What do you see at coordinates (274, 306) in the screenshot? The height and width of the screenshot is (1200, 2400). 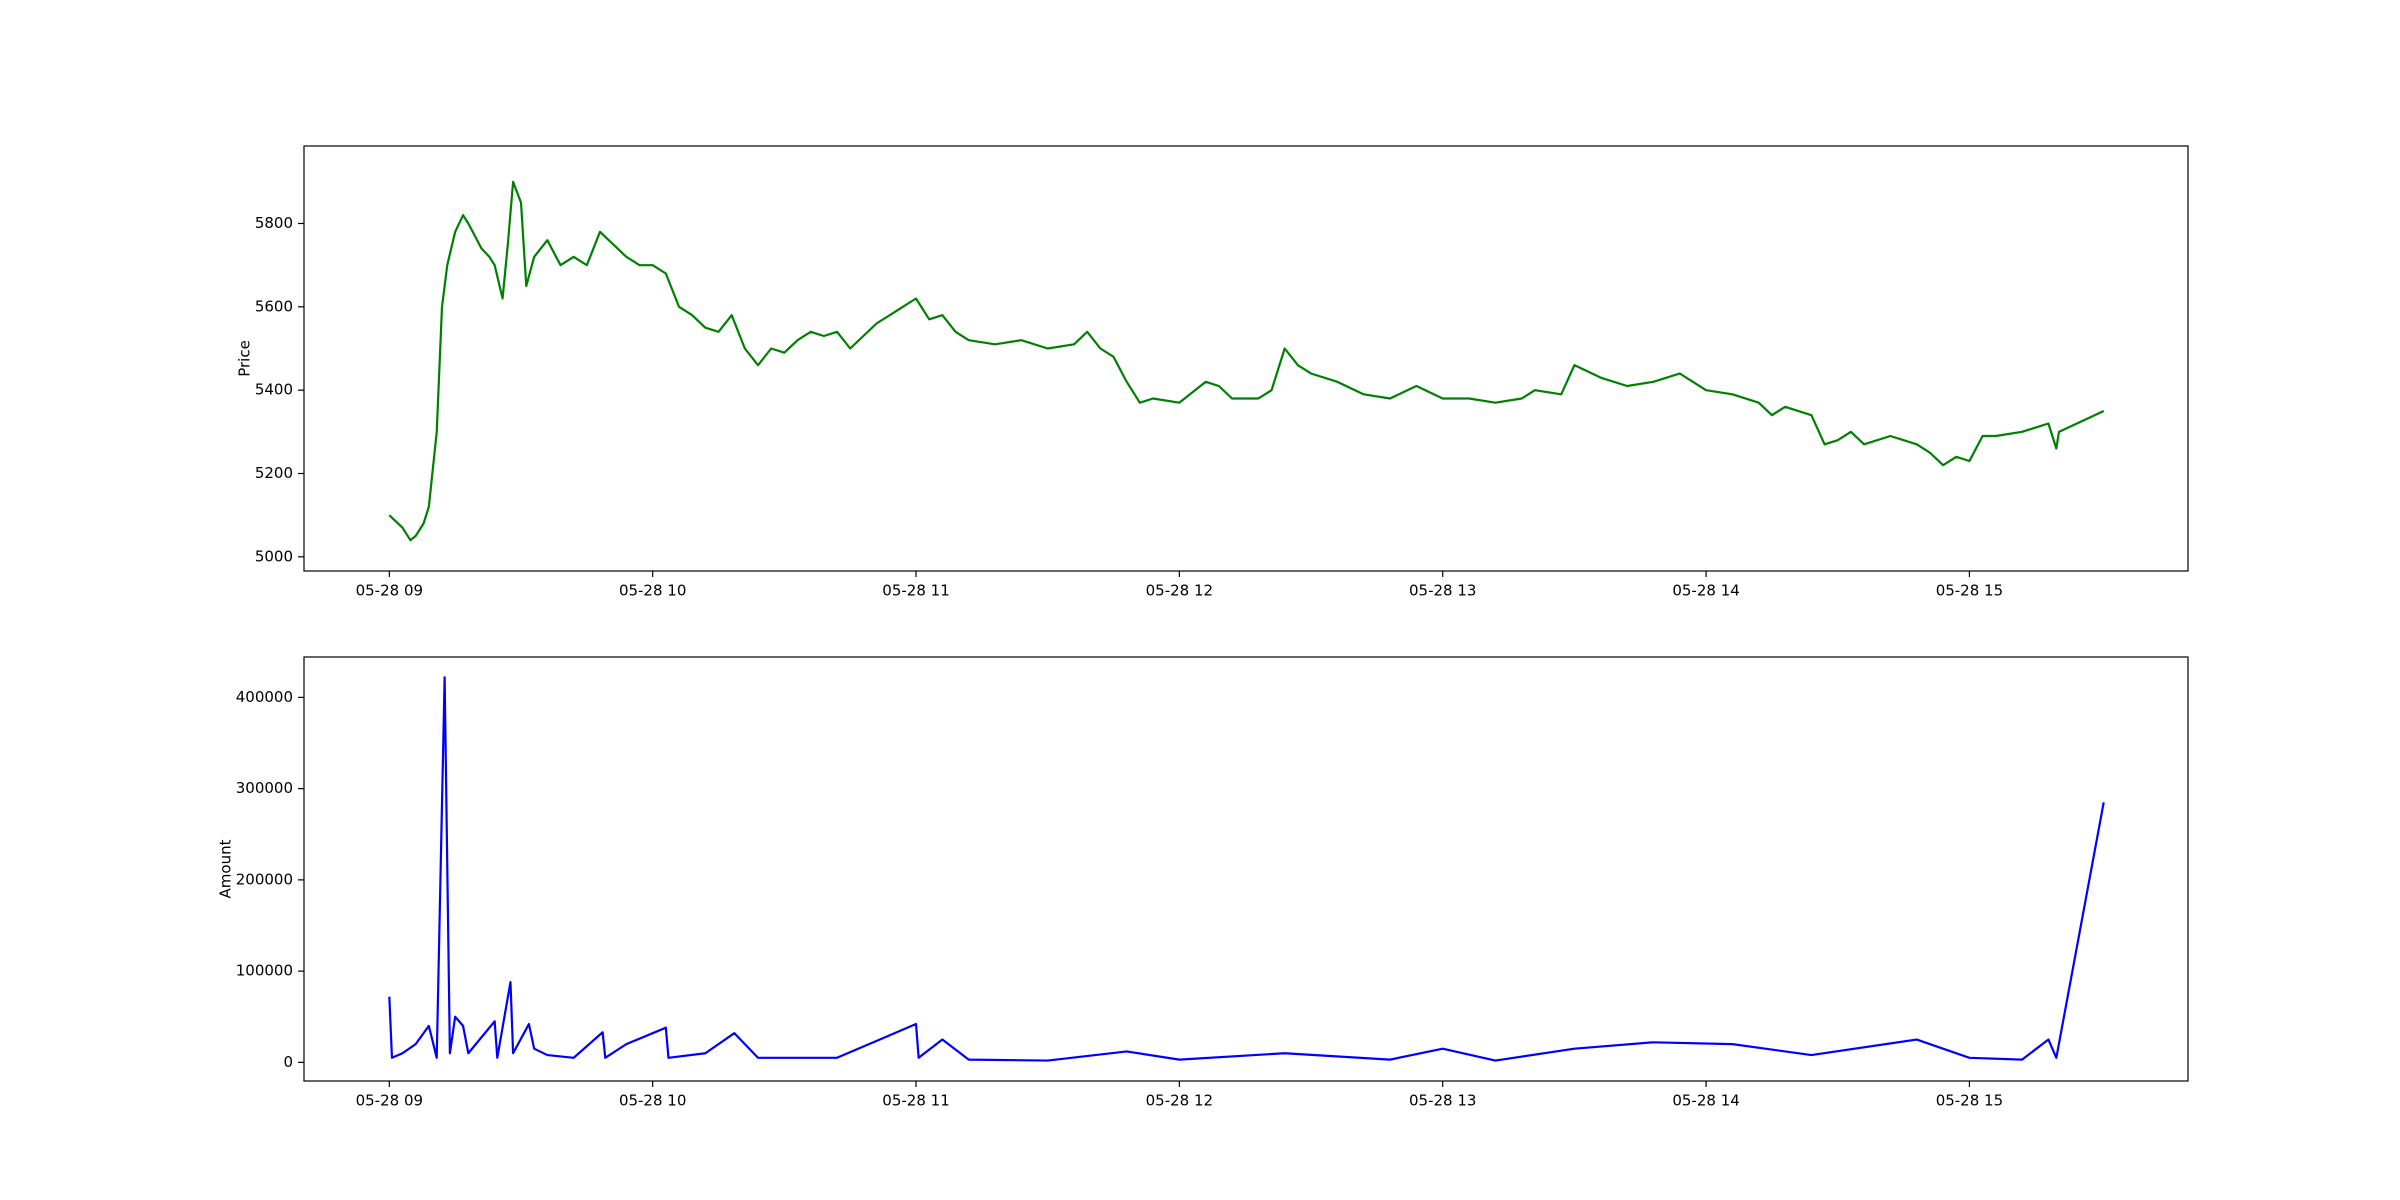 I see `y-tick-label: 5600` at bounding box center [274, 306].